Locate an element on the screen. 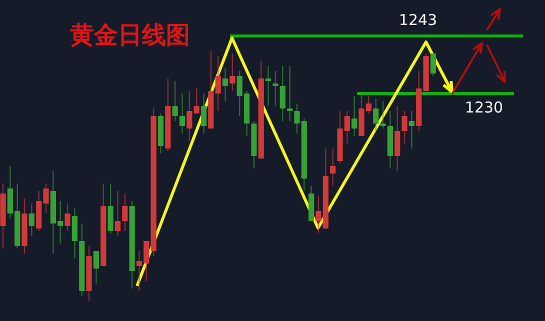  chart-title: 黄金日线图 is located at coordinates (129, 35).